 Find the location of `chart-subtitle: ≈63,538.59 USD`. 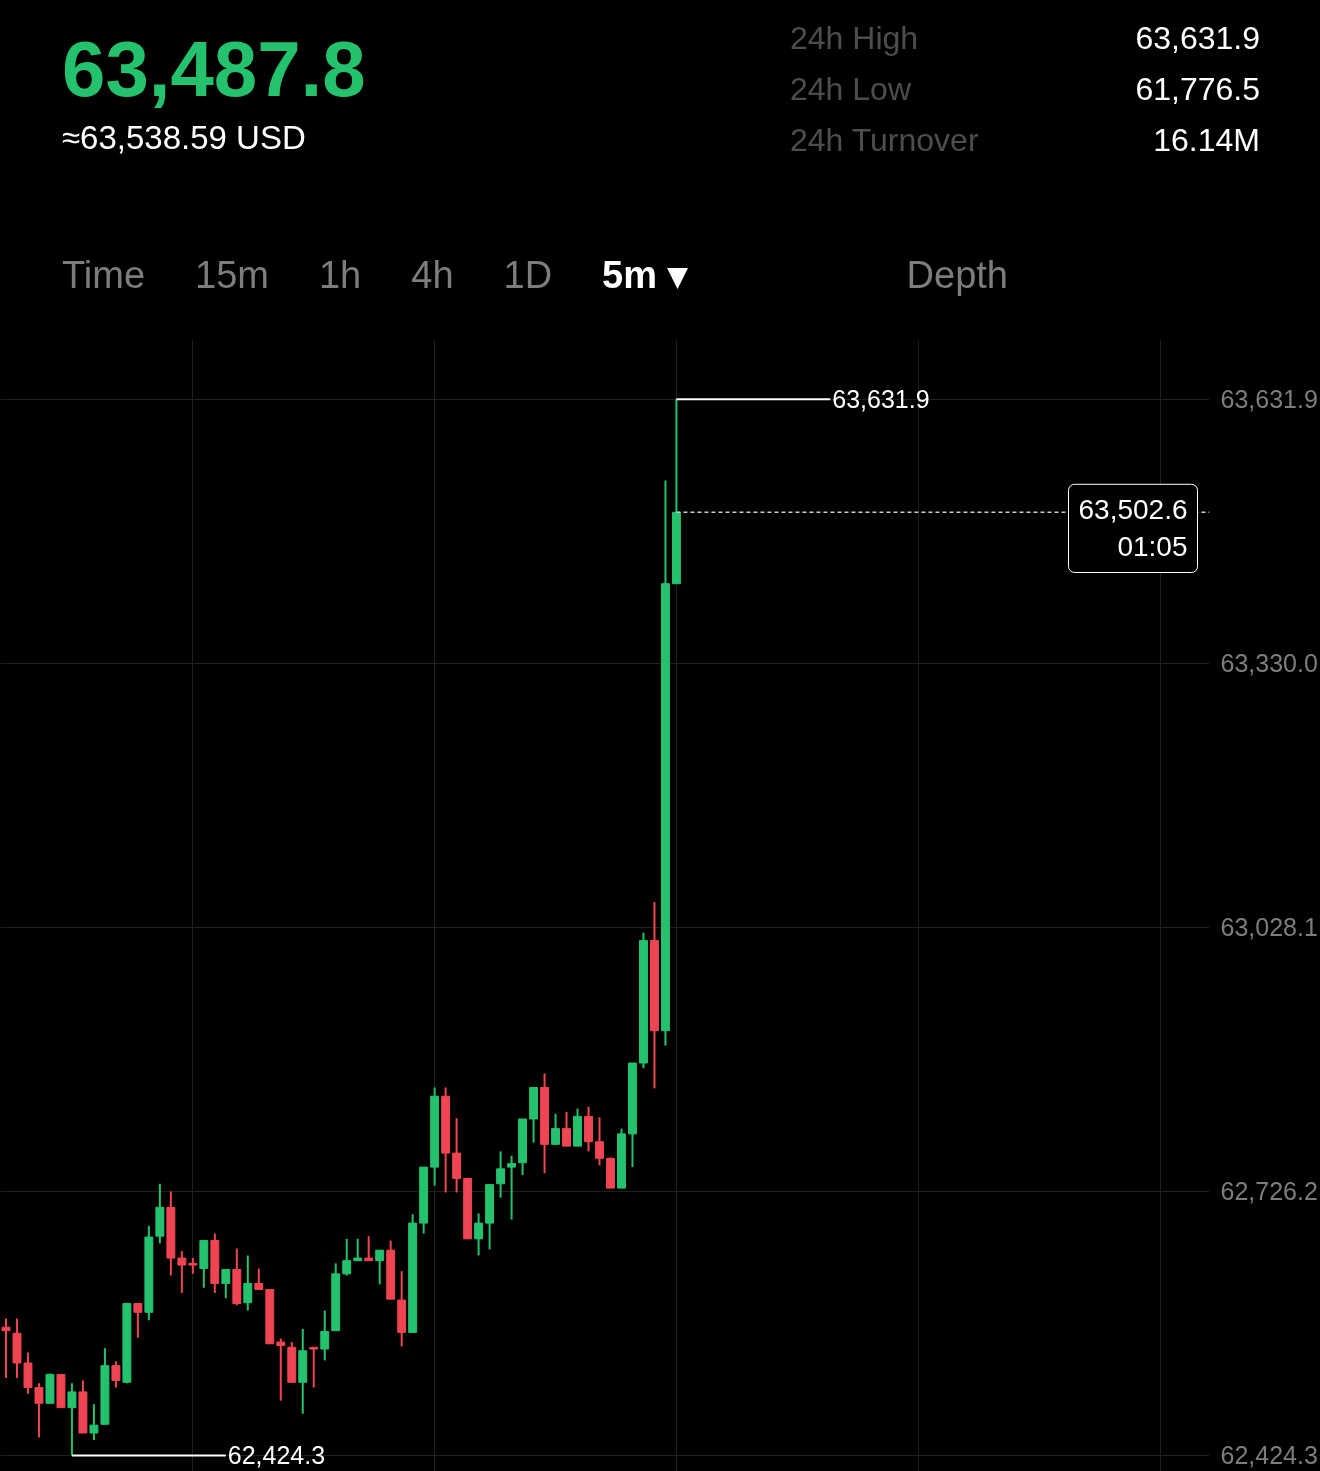

chart-subtitle: ≈63,538.59 USD is located at coordinates (184, 138).